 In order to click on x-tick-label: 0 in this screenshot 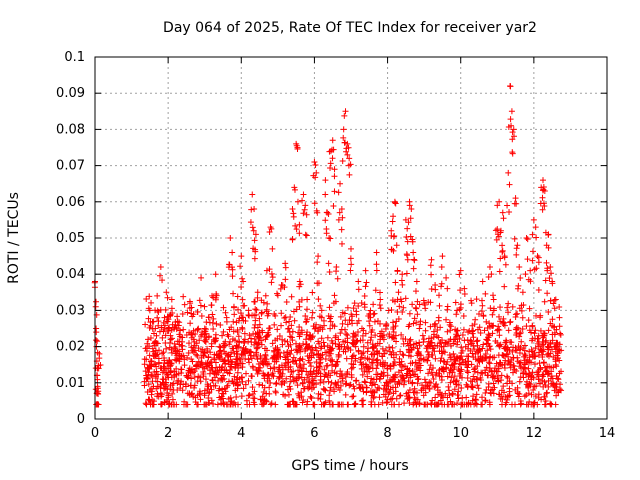, I will do `click(95, 433)`.